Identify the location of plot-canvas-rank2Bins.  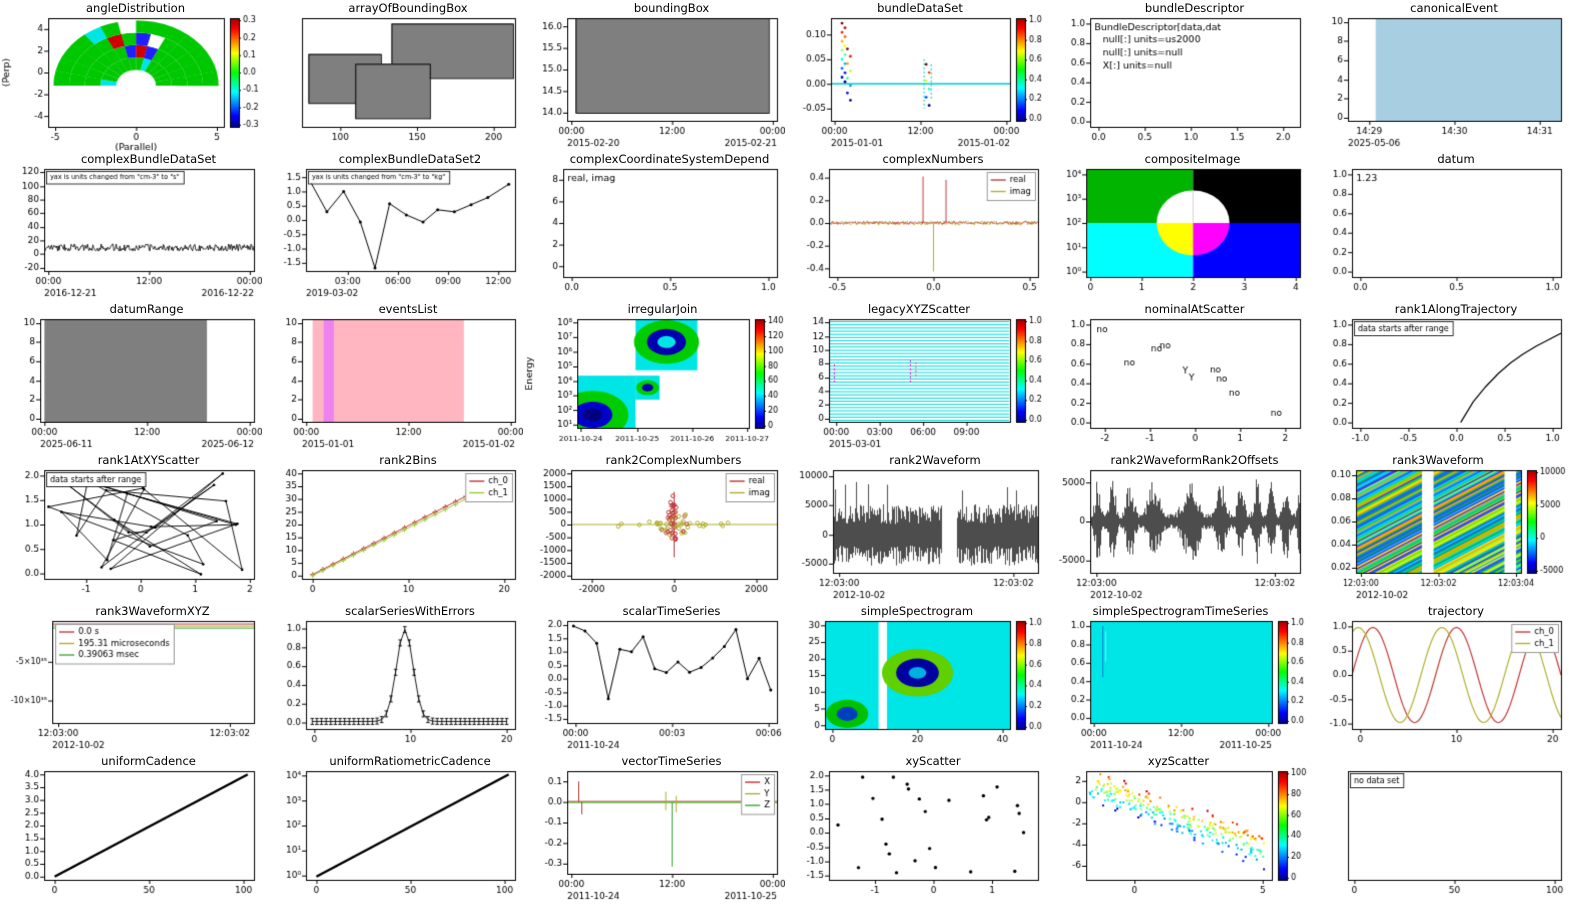
(392, 527).